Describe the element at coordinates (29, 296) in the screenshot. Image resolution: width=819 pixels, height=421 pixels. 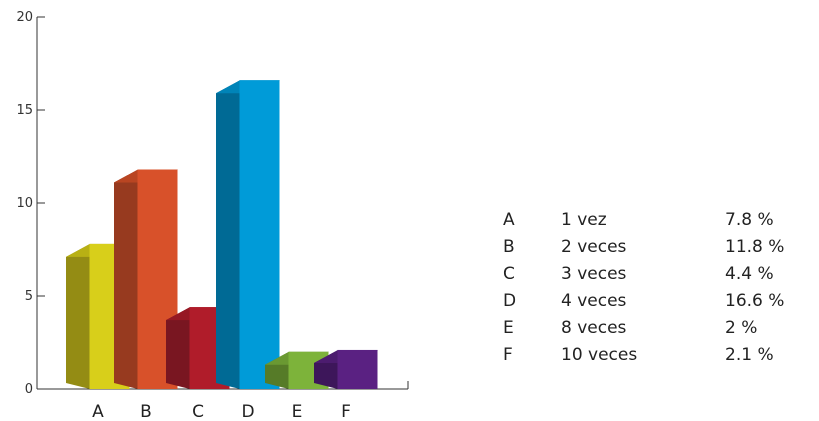
I see `y-tick-label: 5` at that location.